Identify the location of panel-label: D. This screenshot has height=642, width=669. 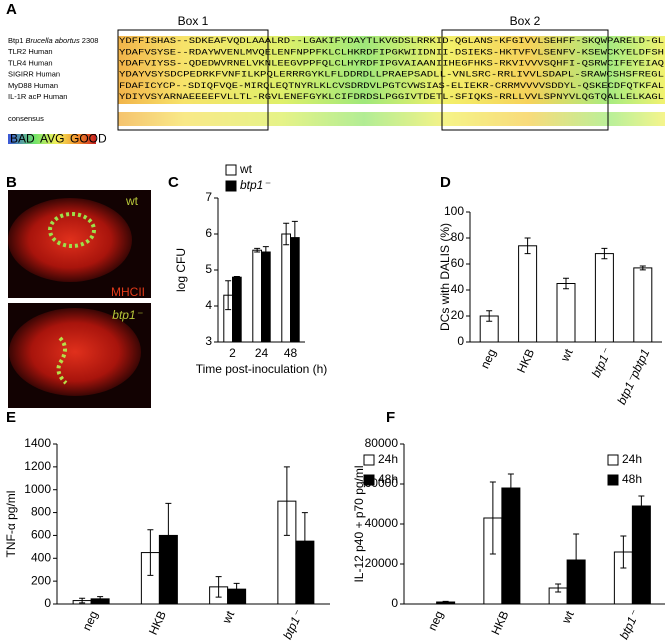
(445, 182).